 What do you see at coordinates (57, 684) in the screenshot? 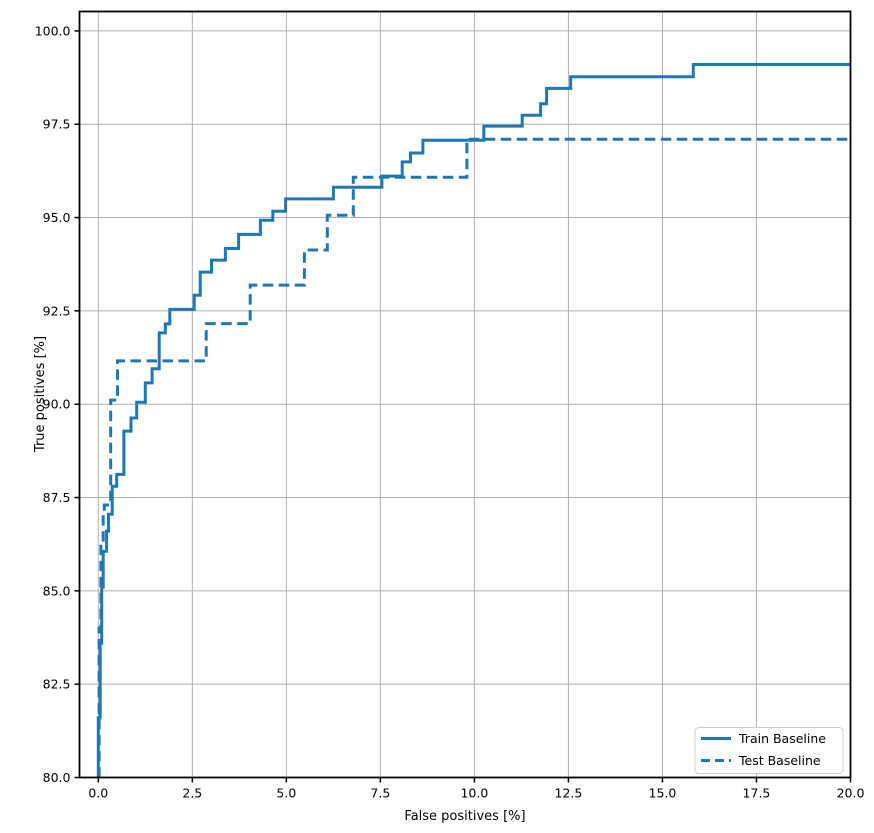
I see `y-tick-label: 82.5` at bounding box center [57, 684].